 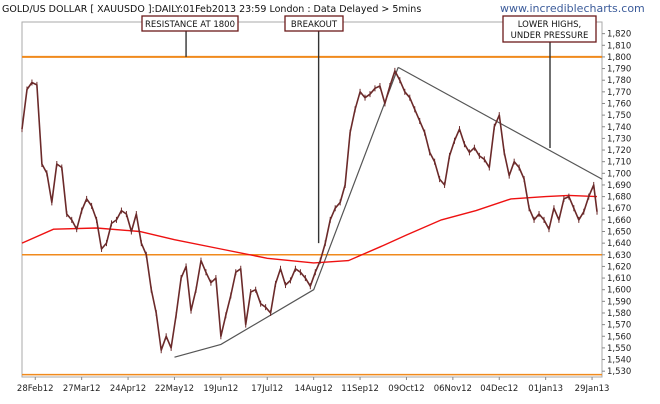 I want to click on x-tick-label: 06Nov12, so click(x=453, y=389).